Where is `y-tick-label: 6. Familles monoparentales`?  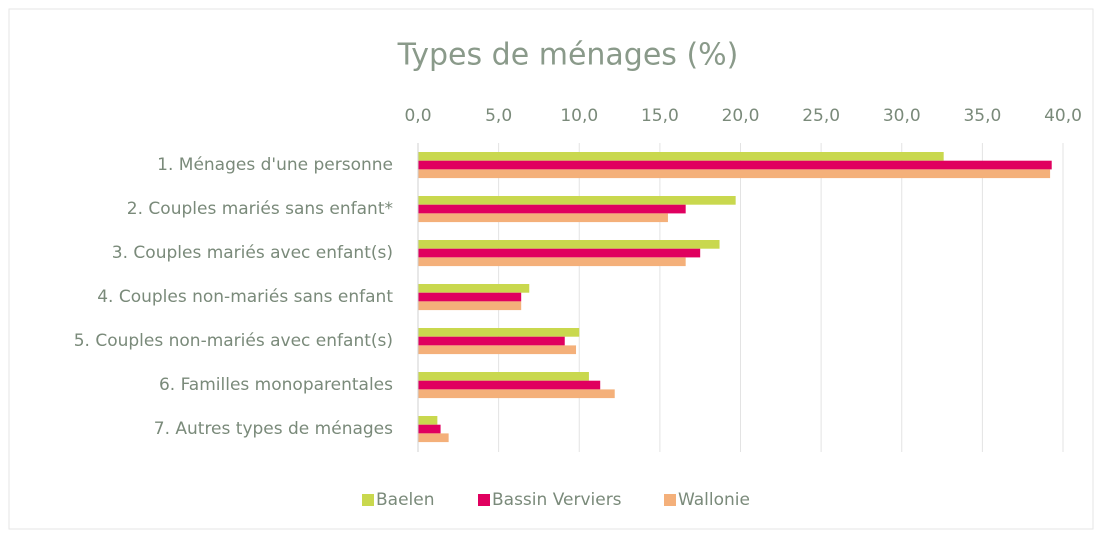
y-tick-label: 6. Familles monoparentales is located at coordinates (276, 385).